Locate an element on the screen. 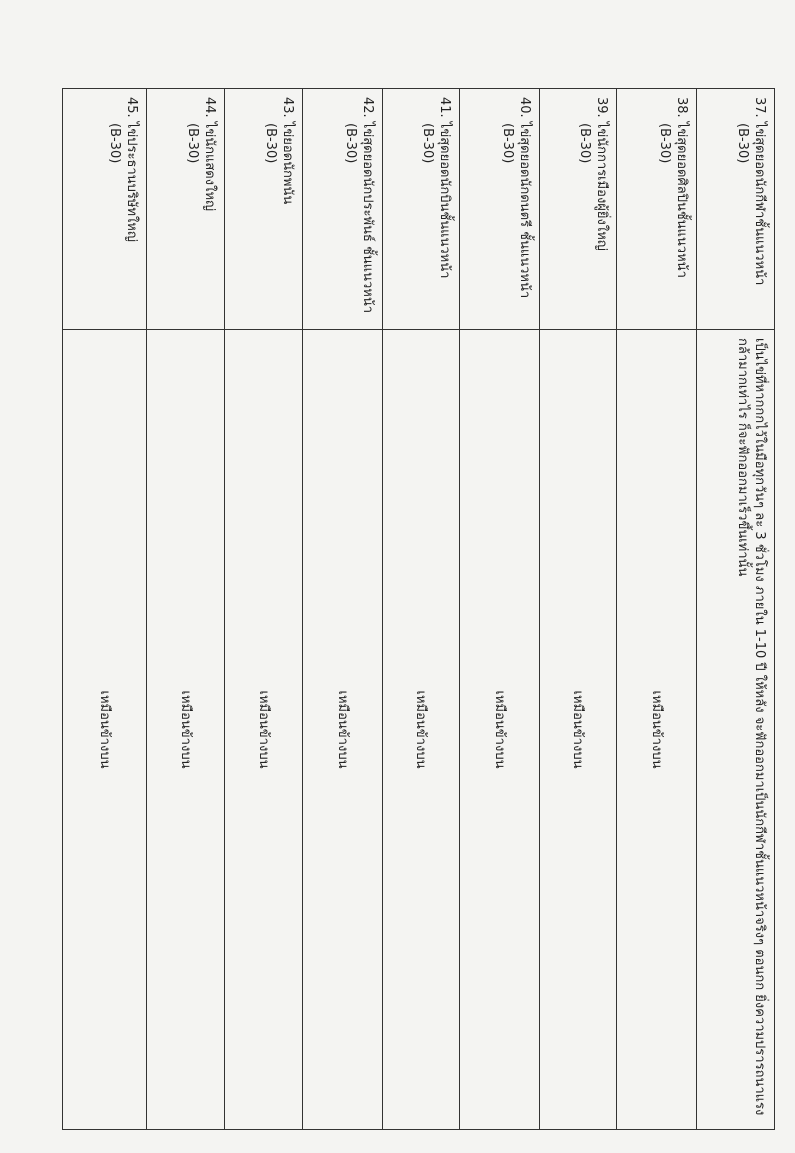 Image resolution: width=795 pixels, height=1153 pixels. item-name: 40. ไข่สุดยอดนักดนตรี ชั้นแนวหน้า is located at coordinates (524, 198).